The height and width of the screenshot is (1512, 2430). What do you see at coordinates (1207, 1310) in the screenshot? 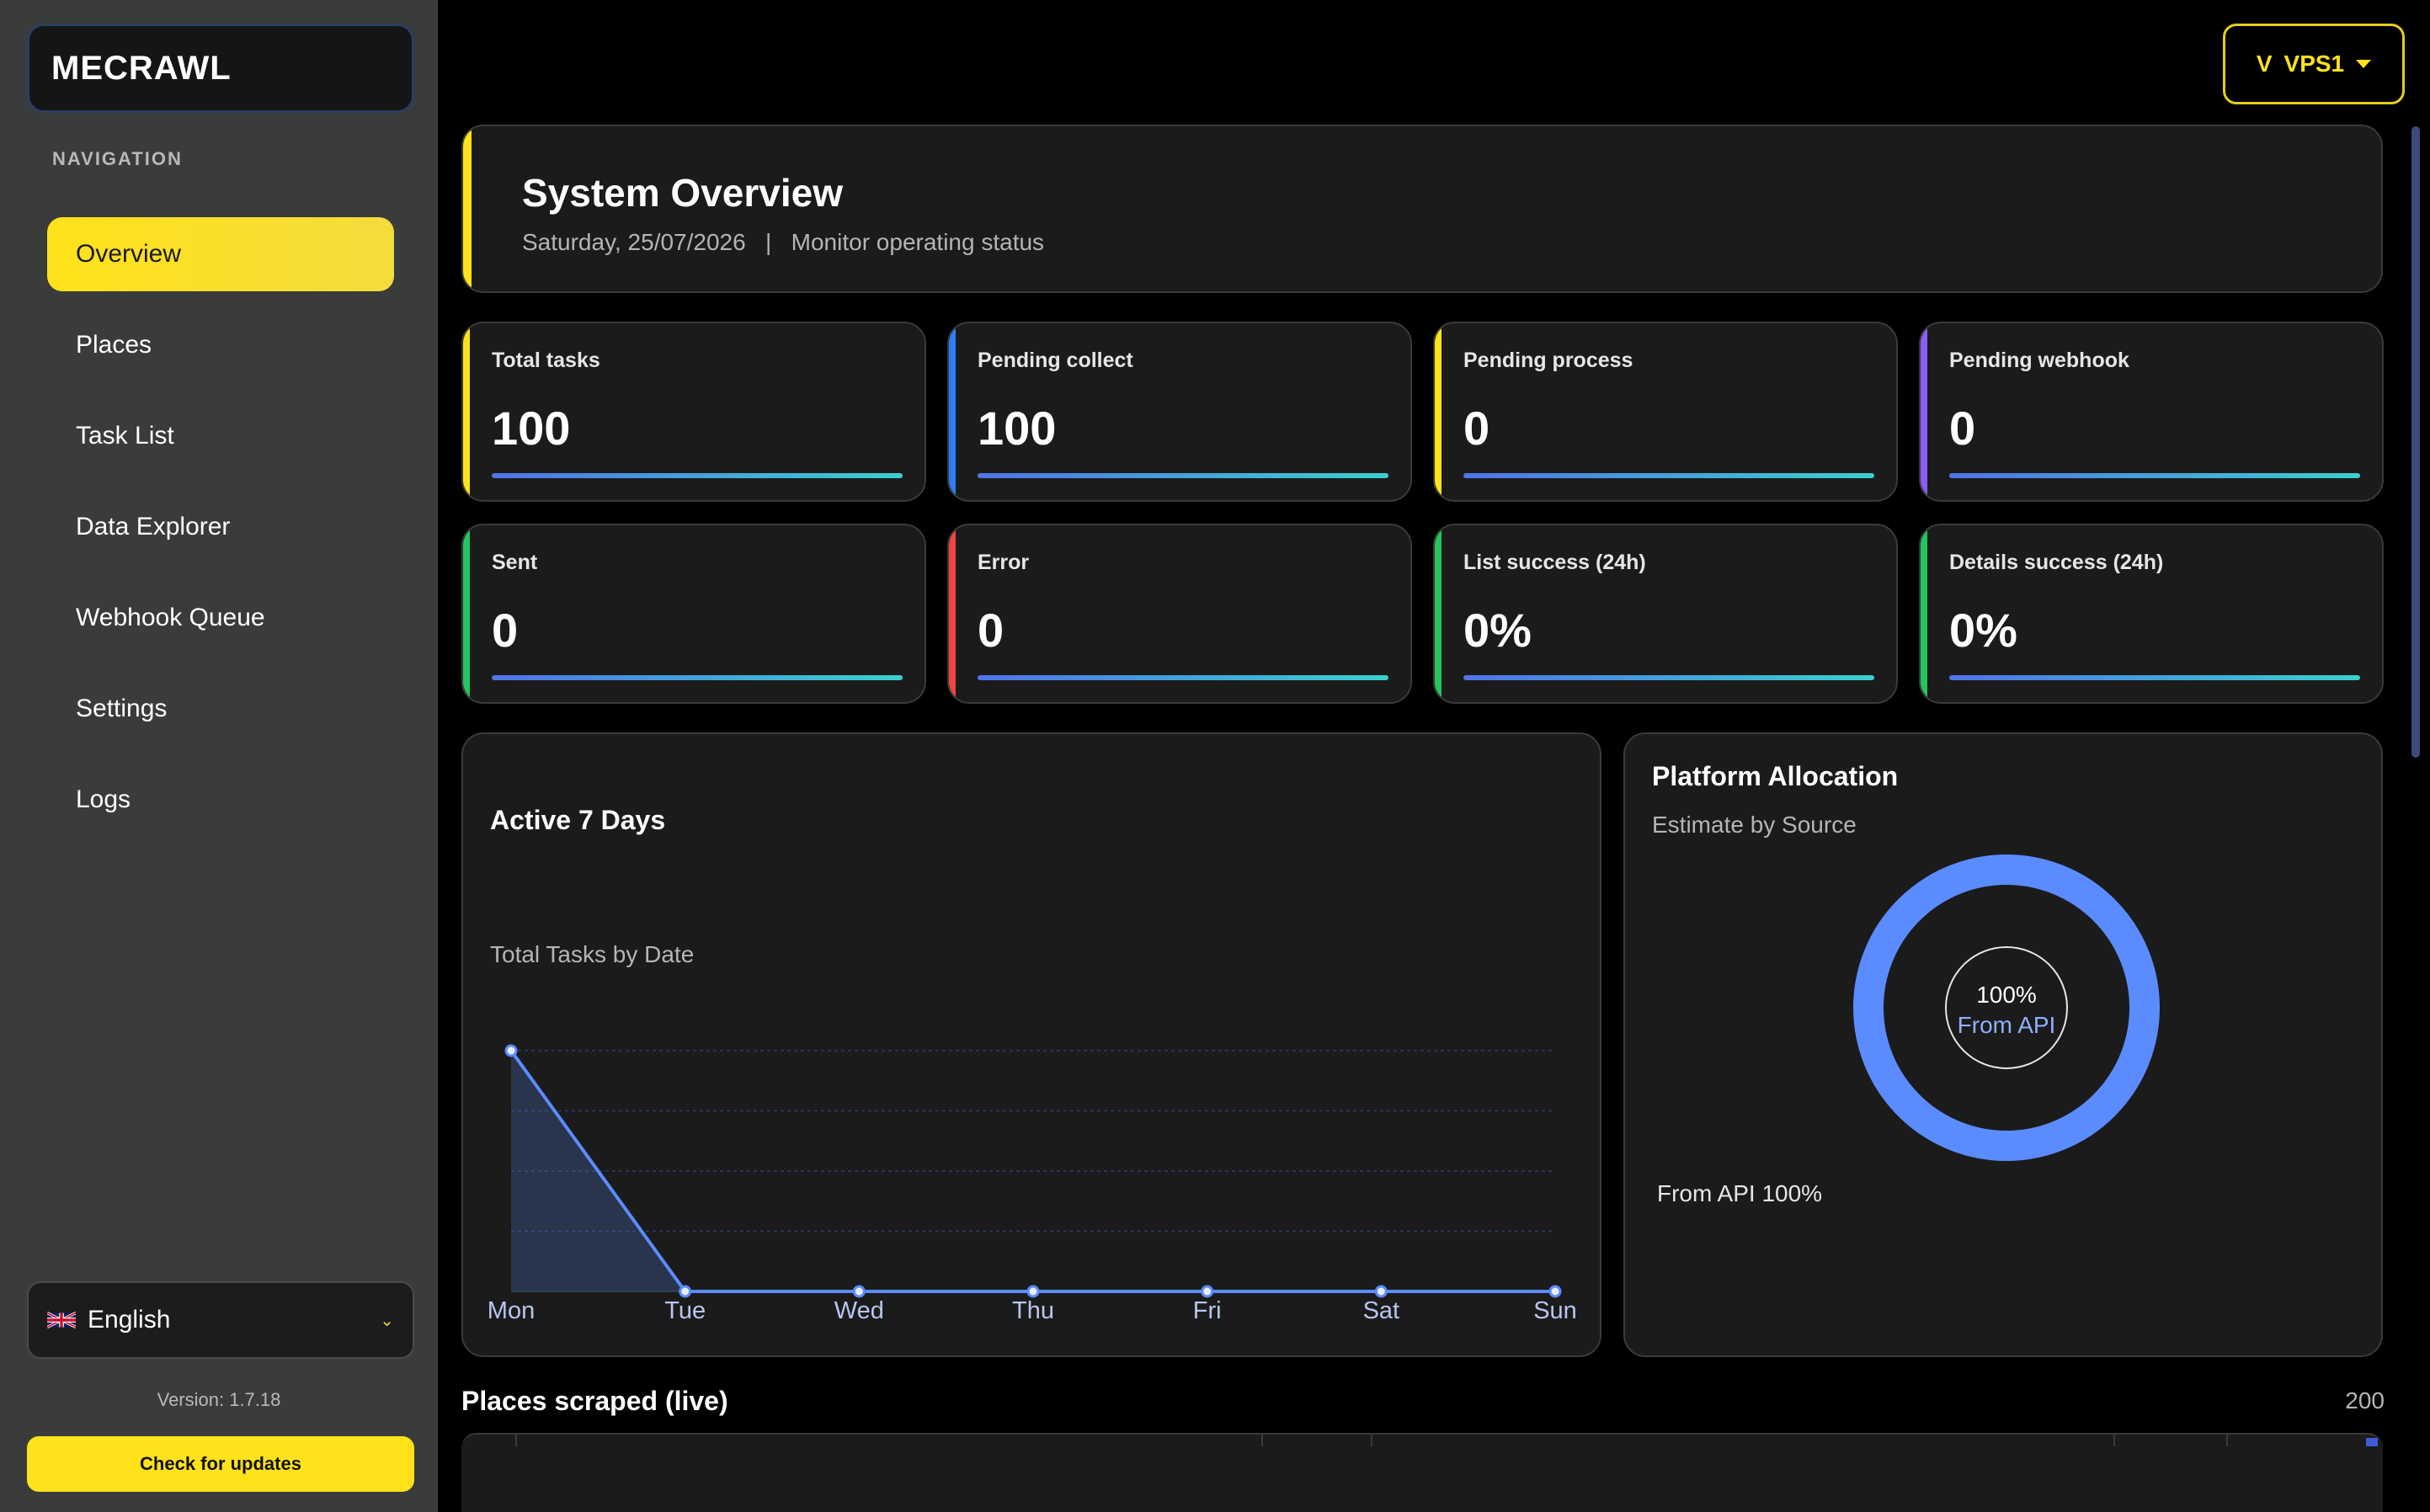
I see `x-tick-label: Fri` at bounding box center [1207, 1310].